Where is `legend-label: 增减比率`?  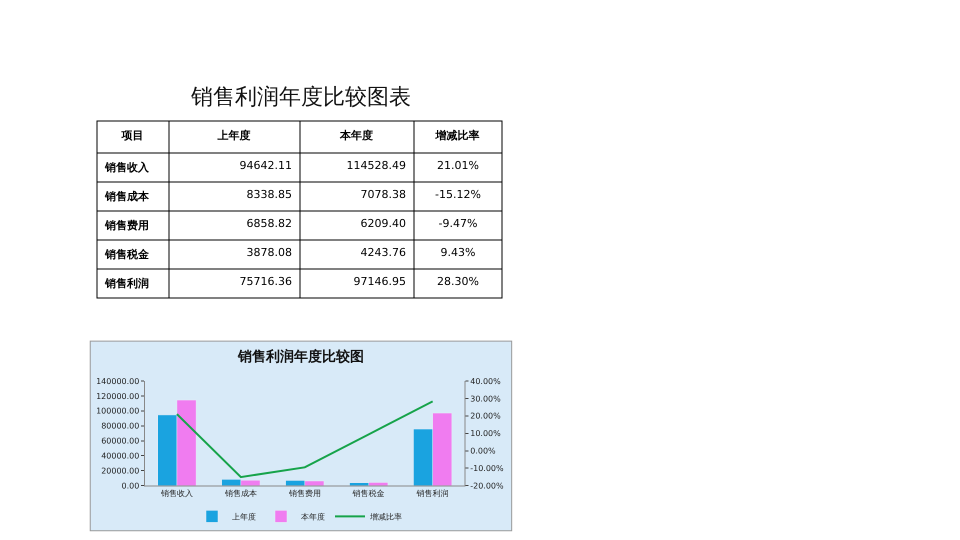
legend-label: 增减比率 is located at coordinates (385, 517).